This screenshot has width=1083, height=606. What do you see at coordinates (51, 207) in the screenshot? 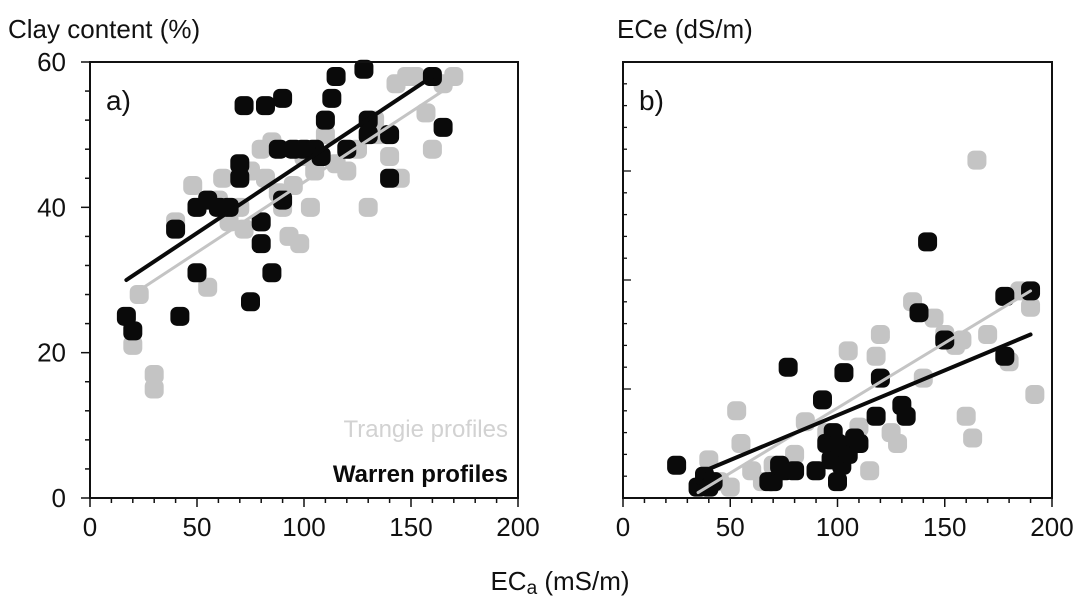
I see `y-tick-label: 40` at bounding box center [51, 207].